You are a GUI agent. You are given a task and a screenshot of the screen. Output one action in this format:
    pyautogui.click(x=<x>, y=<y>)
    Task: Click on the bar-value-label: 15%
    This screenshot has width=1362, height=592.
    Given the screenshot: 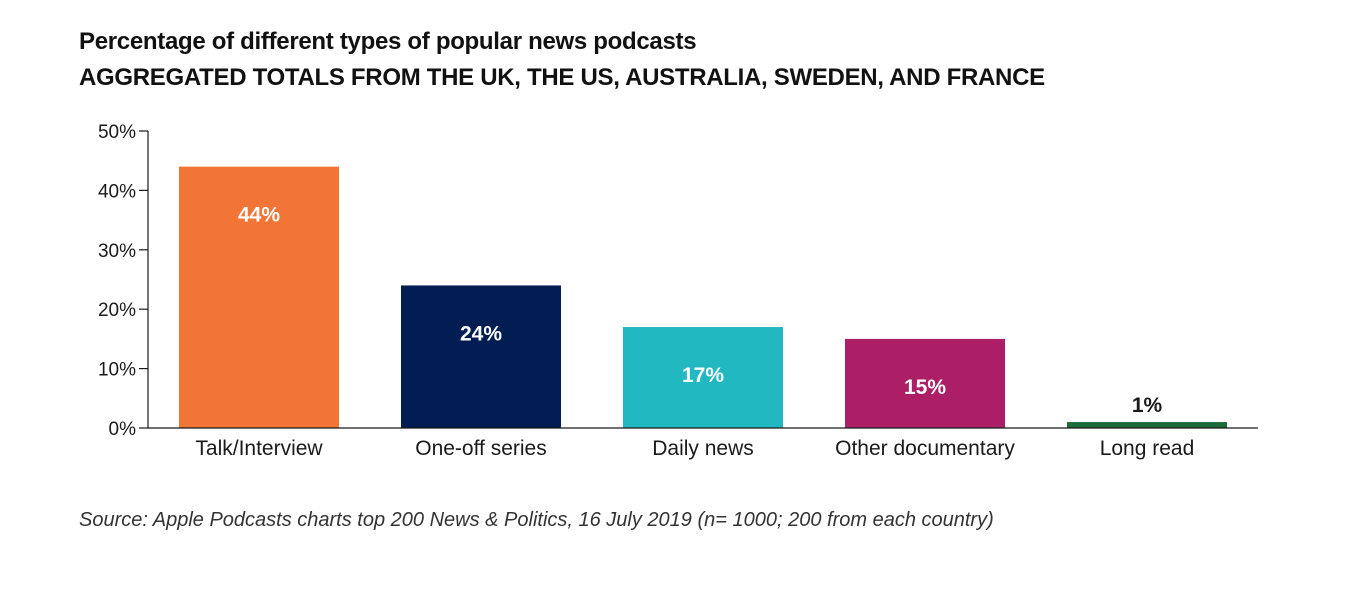 What is the action you would take?
    pyautogui.click(x=925, y=387)
    